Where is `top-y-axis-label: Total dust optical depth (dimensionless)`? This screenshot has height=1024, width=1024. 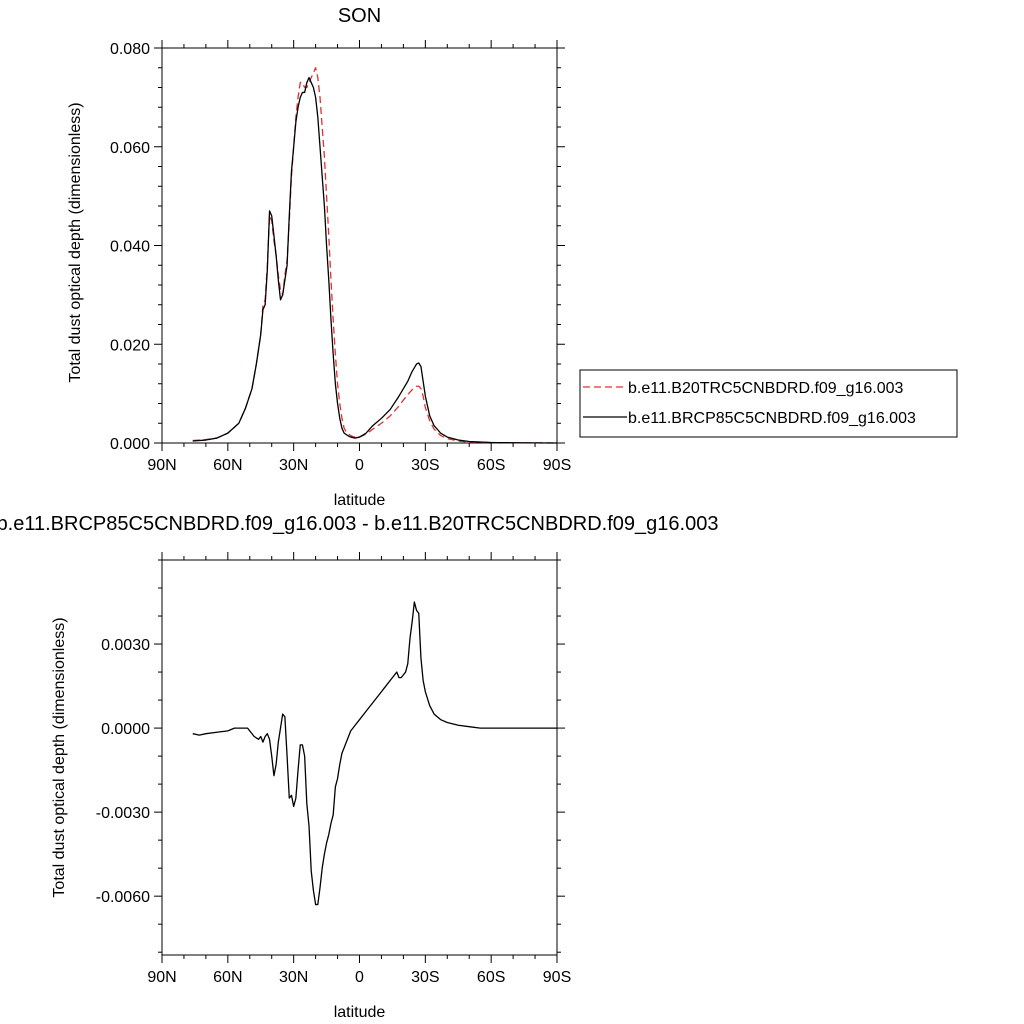 top-y-axis-label: Total dust optical depth (dimensionless) is located at coordinates (75, 242).